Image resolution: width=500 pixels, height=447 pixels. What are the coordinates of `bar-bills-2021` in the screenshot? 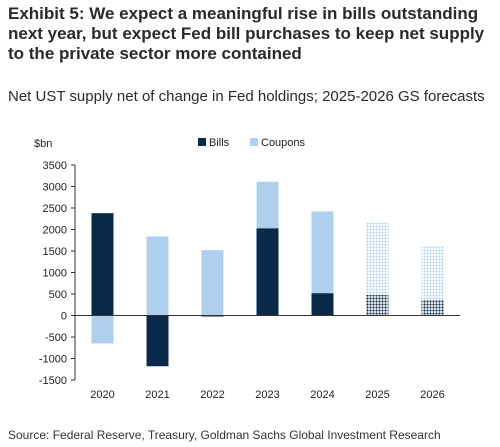 It's located at (157, 341).